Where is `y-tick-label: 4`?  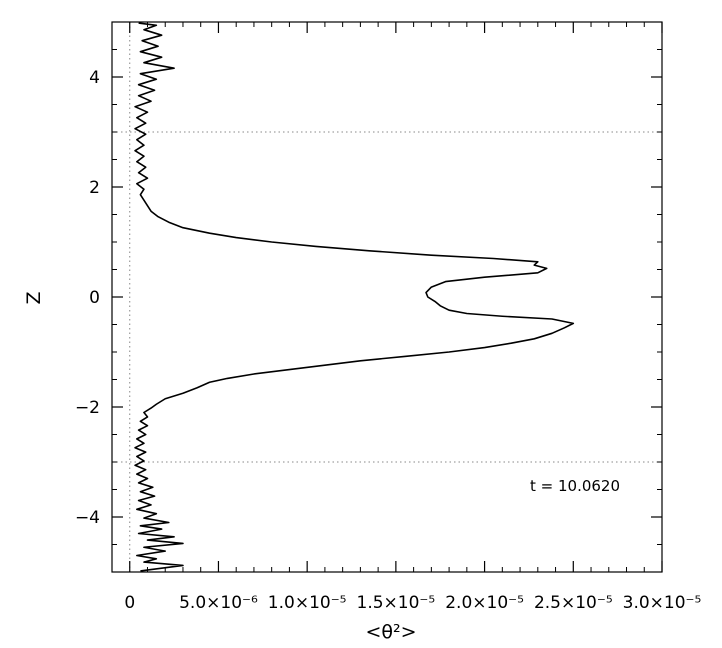
y-tick-label: 4 is located at coordinates (94, 78).